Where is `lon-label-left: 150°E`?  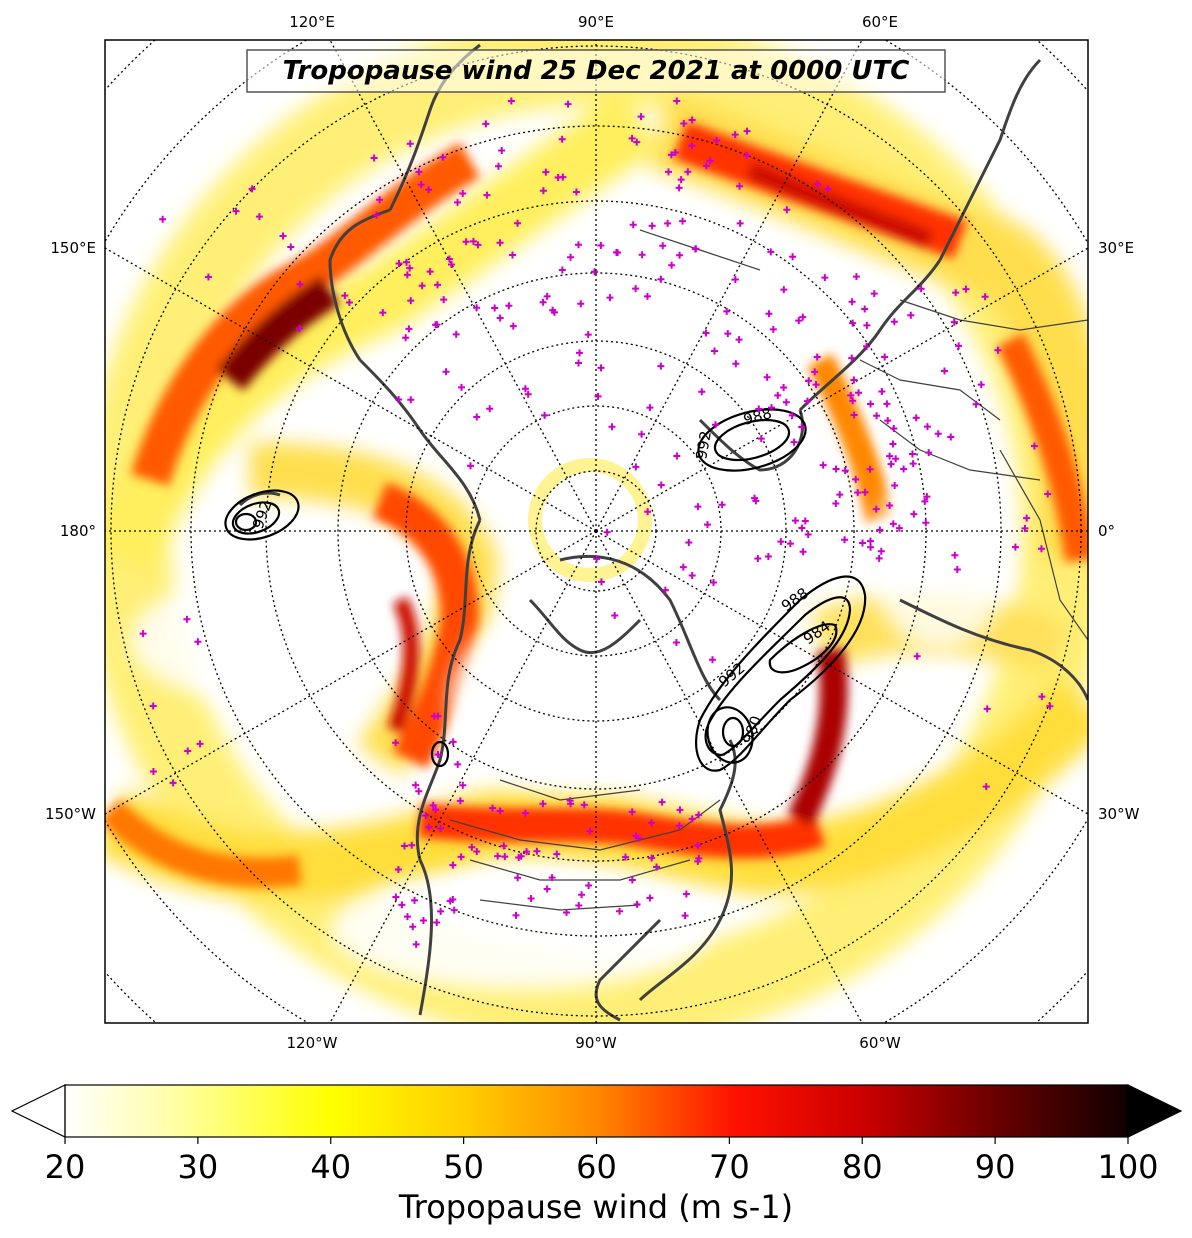
lon-label-left: 150°E is located at coordinates (73, 248).